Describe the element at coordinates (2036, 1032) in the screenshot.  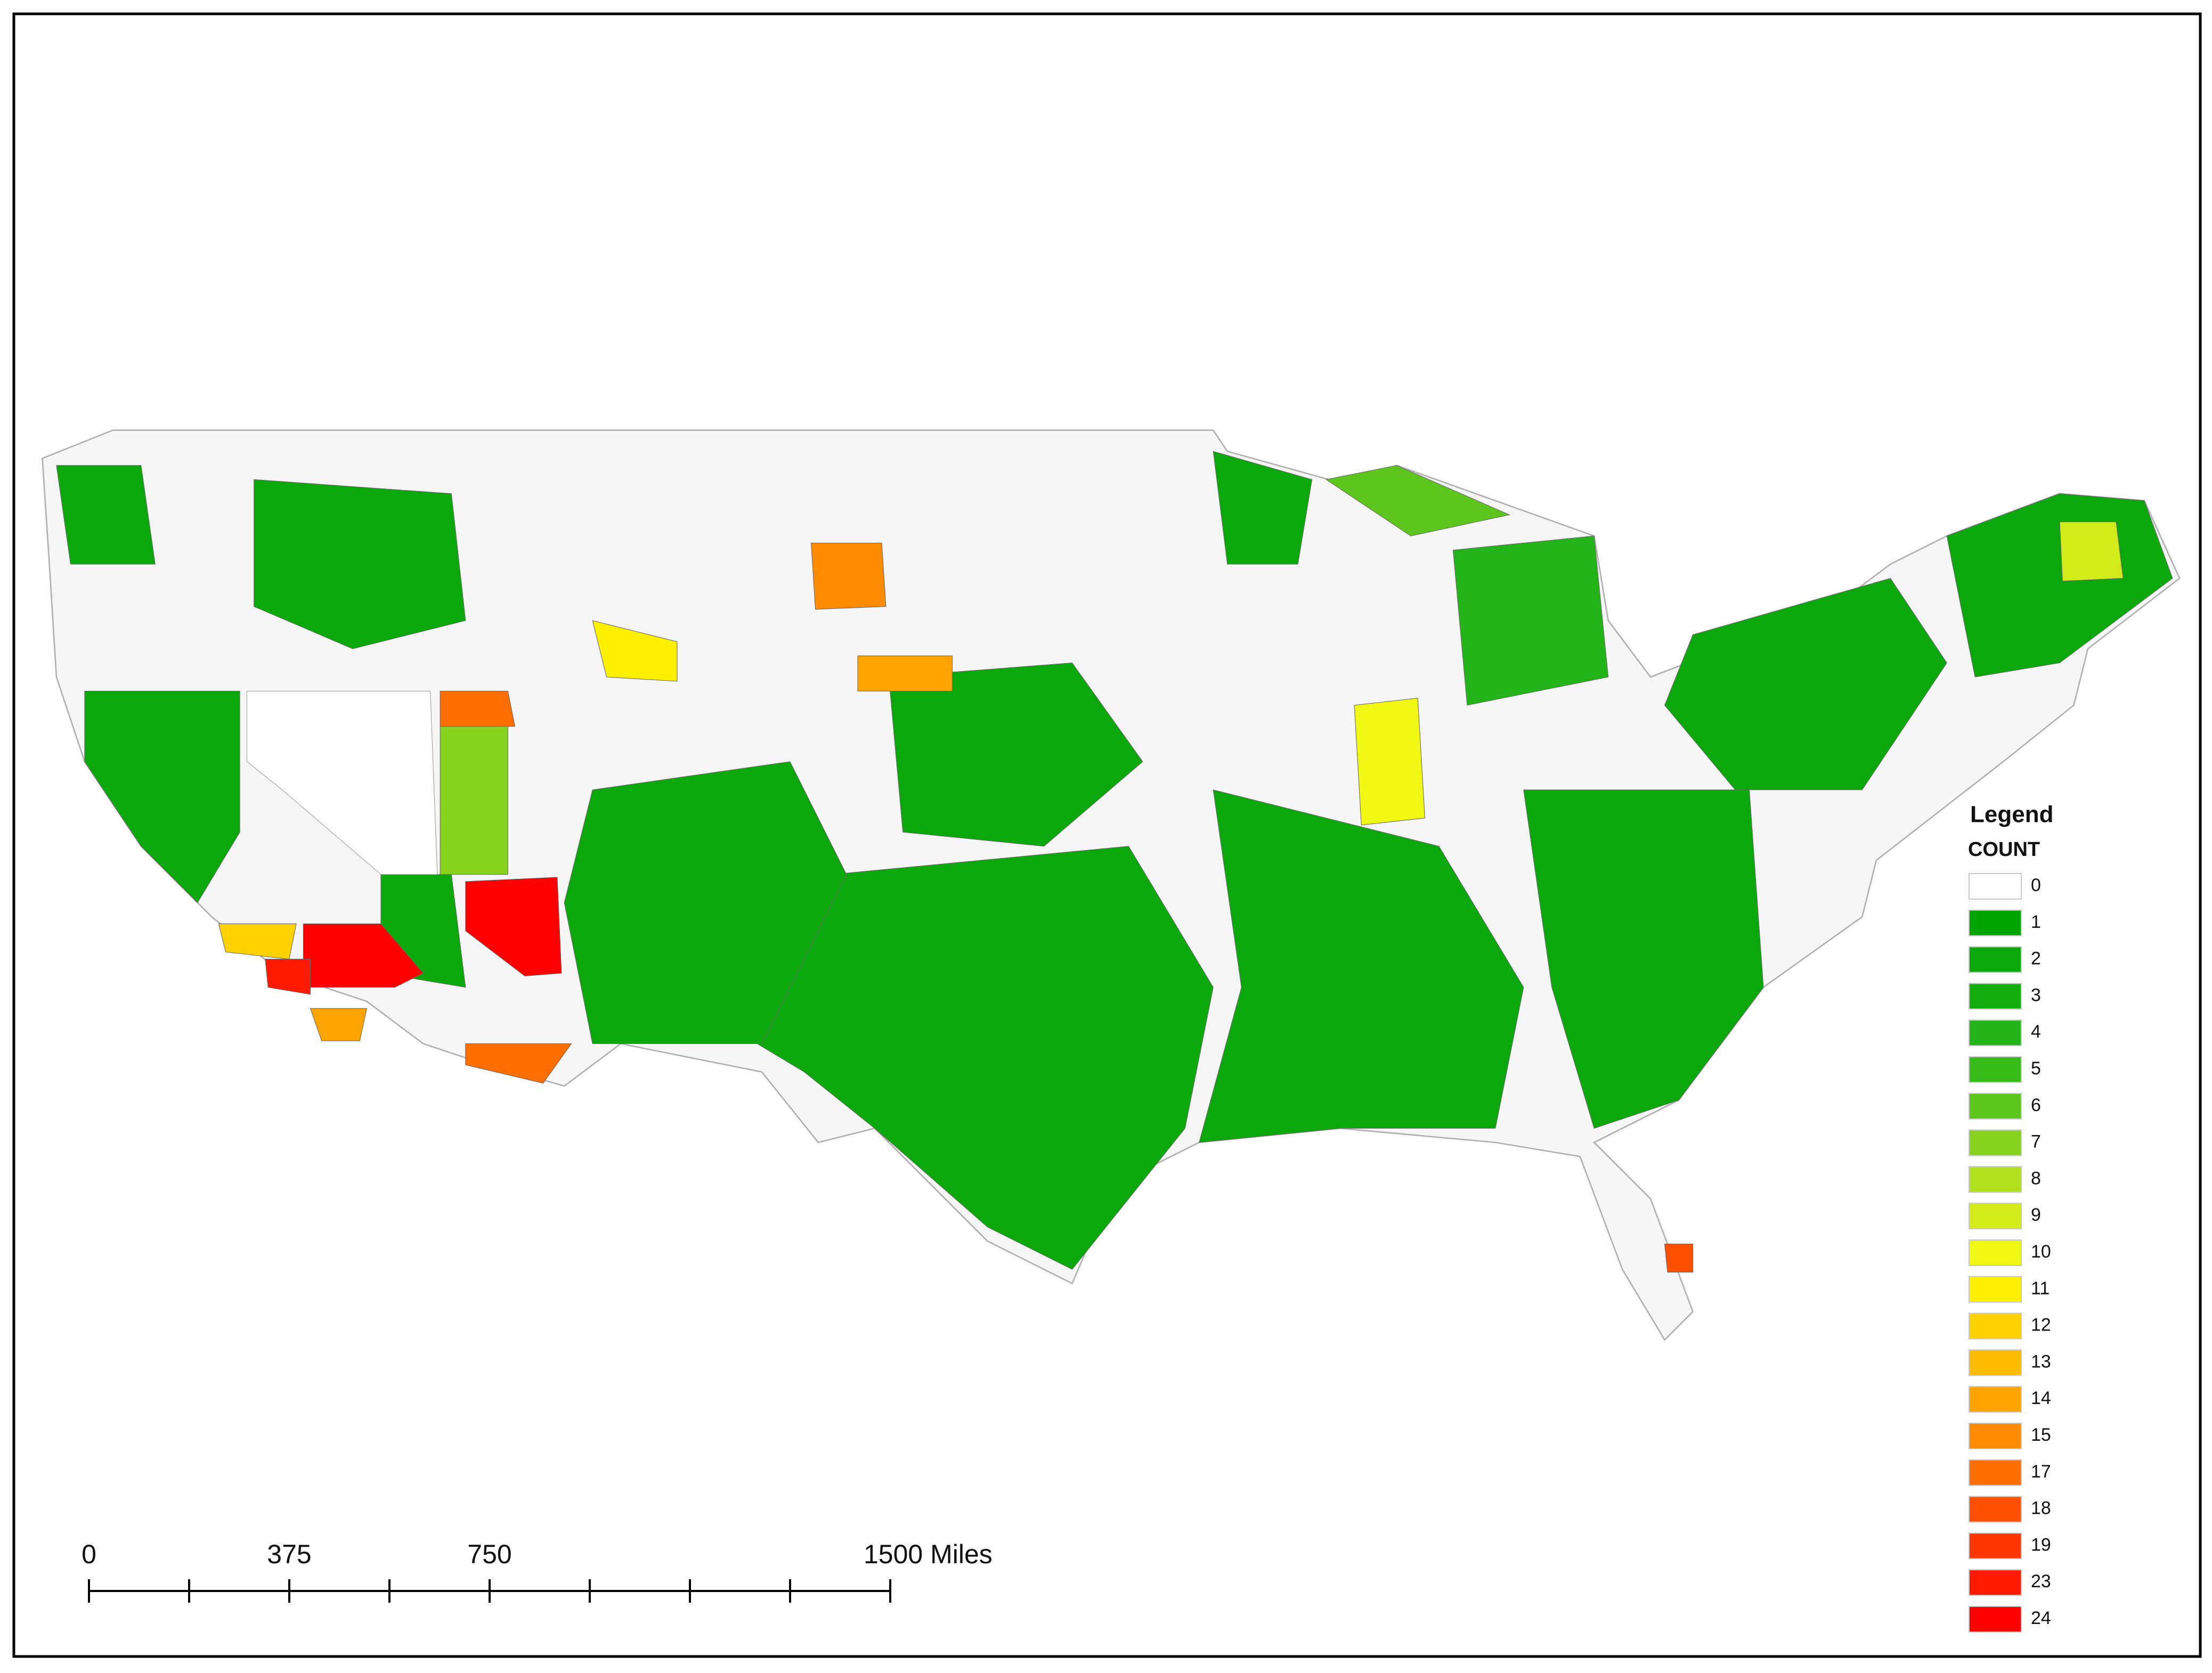
I see `legend-label: 4` at that location.